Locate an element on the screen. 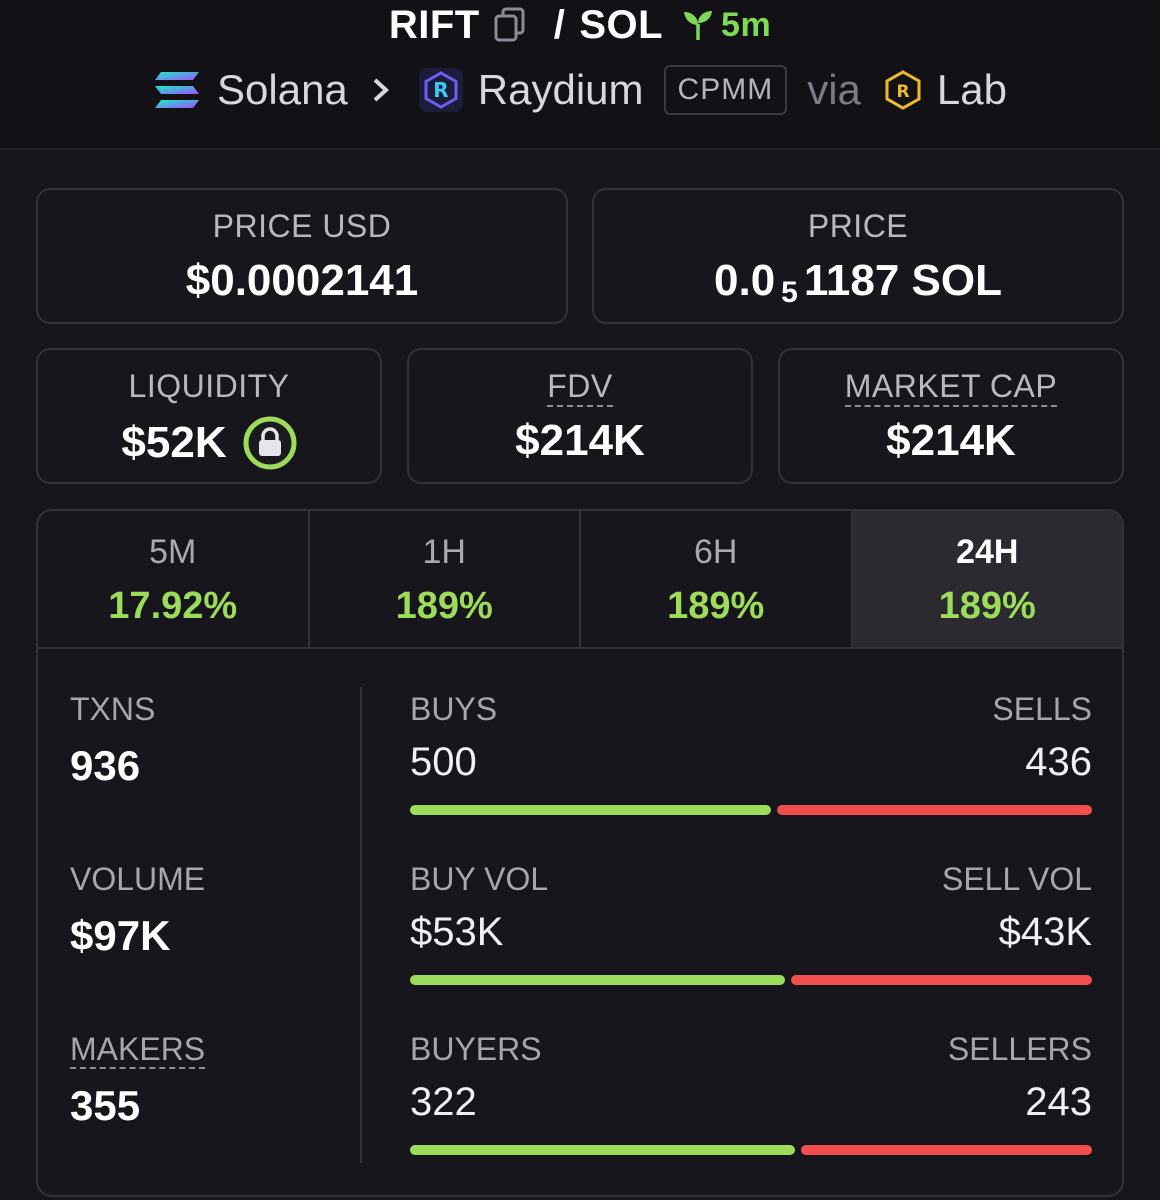  chevron-right-icon is located at coordinates (381, 90).